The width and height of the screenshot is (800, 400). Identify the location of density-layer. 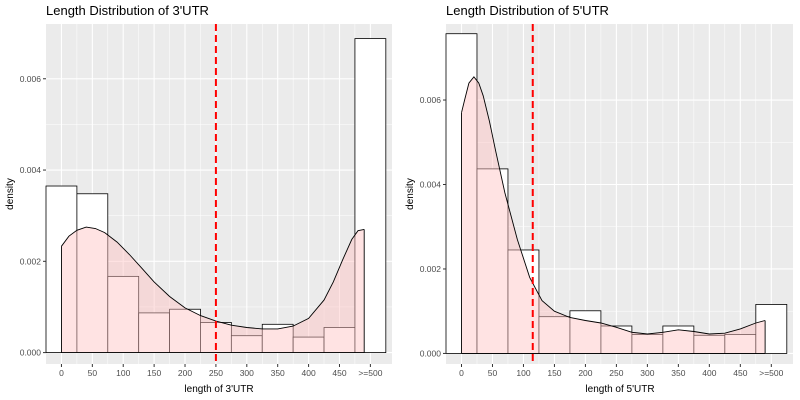
(212, 290).